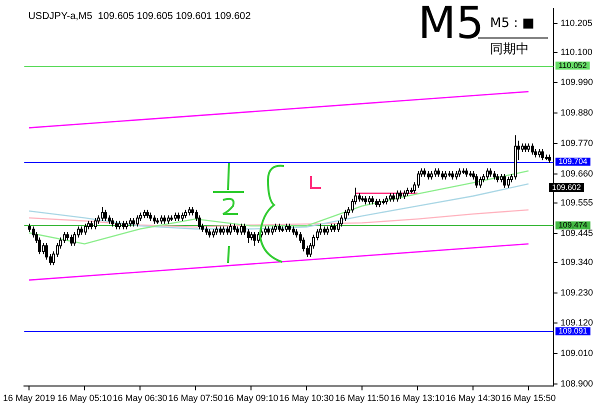  I want to click on y-tick-label: 108.900, so click(577, 383).